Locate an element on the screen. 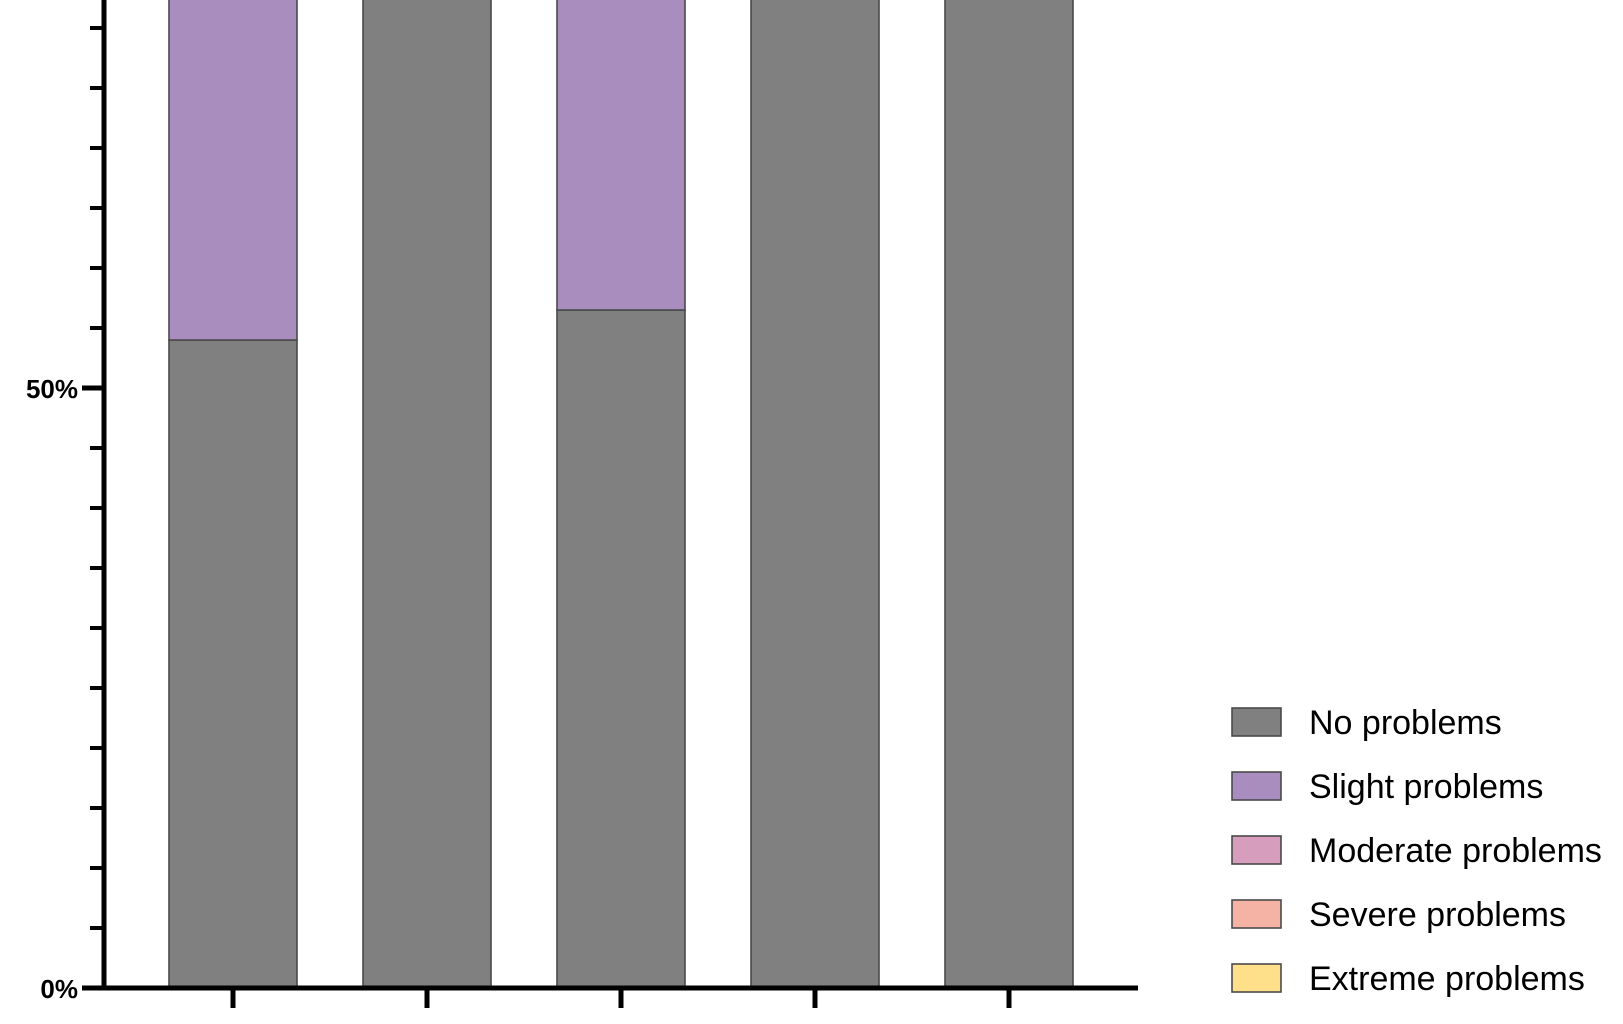 This screenshot has width=1623, height=1024. y-tick-label: 50% is located at coordinates (52, 389).